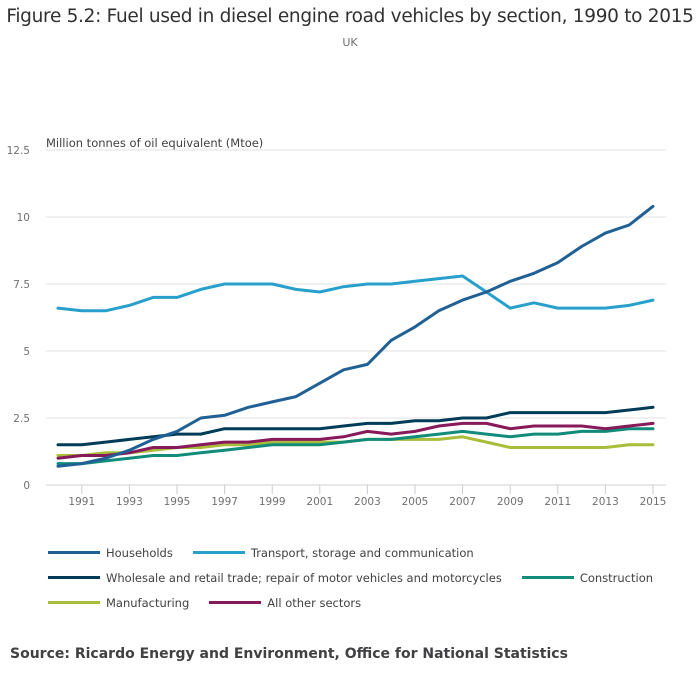 This screenshot has height=682, width=700. I want to click on legend-label: All other sectors, so click(314, 602).